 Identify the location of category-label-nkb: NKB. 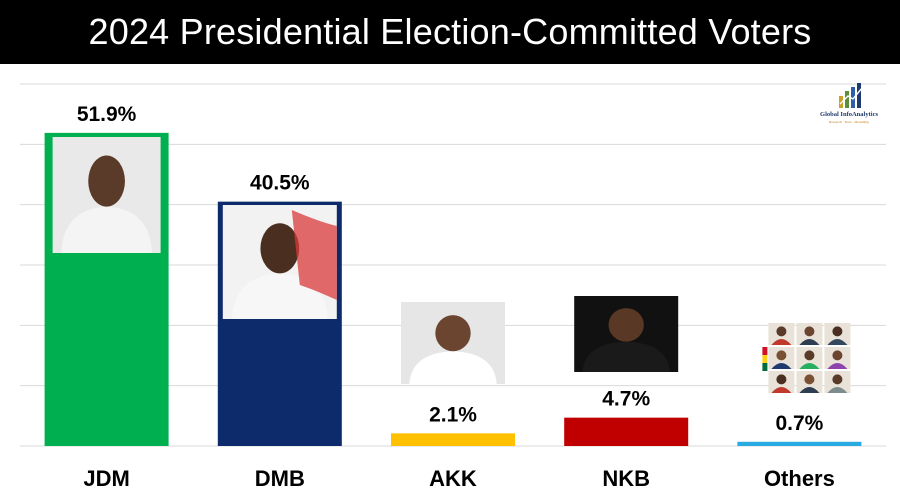
(626, 478).